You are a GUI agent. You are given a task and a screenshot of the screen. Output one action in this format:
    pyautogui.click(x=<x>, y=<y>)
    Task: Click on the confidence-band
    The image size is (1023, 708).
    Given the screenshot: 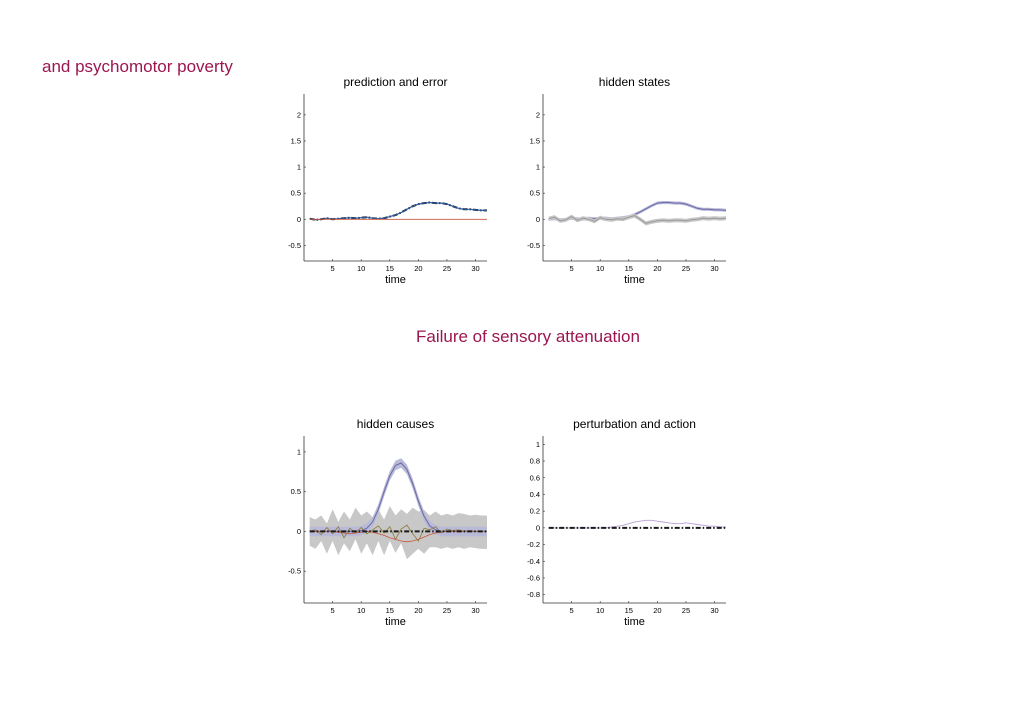 What is the action you would take?
    pyautogui.click(x=398, y=533)
    